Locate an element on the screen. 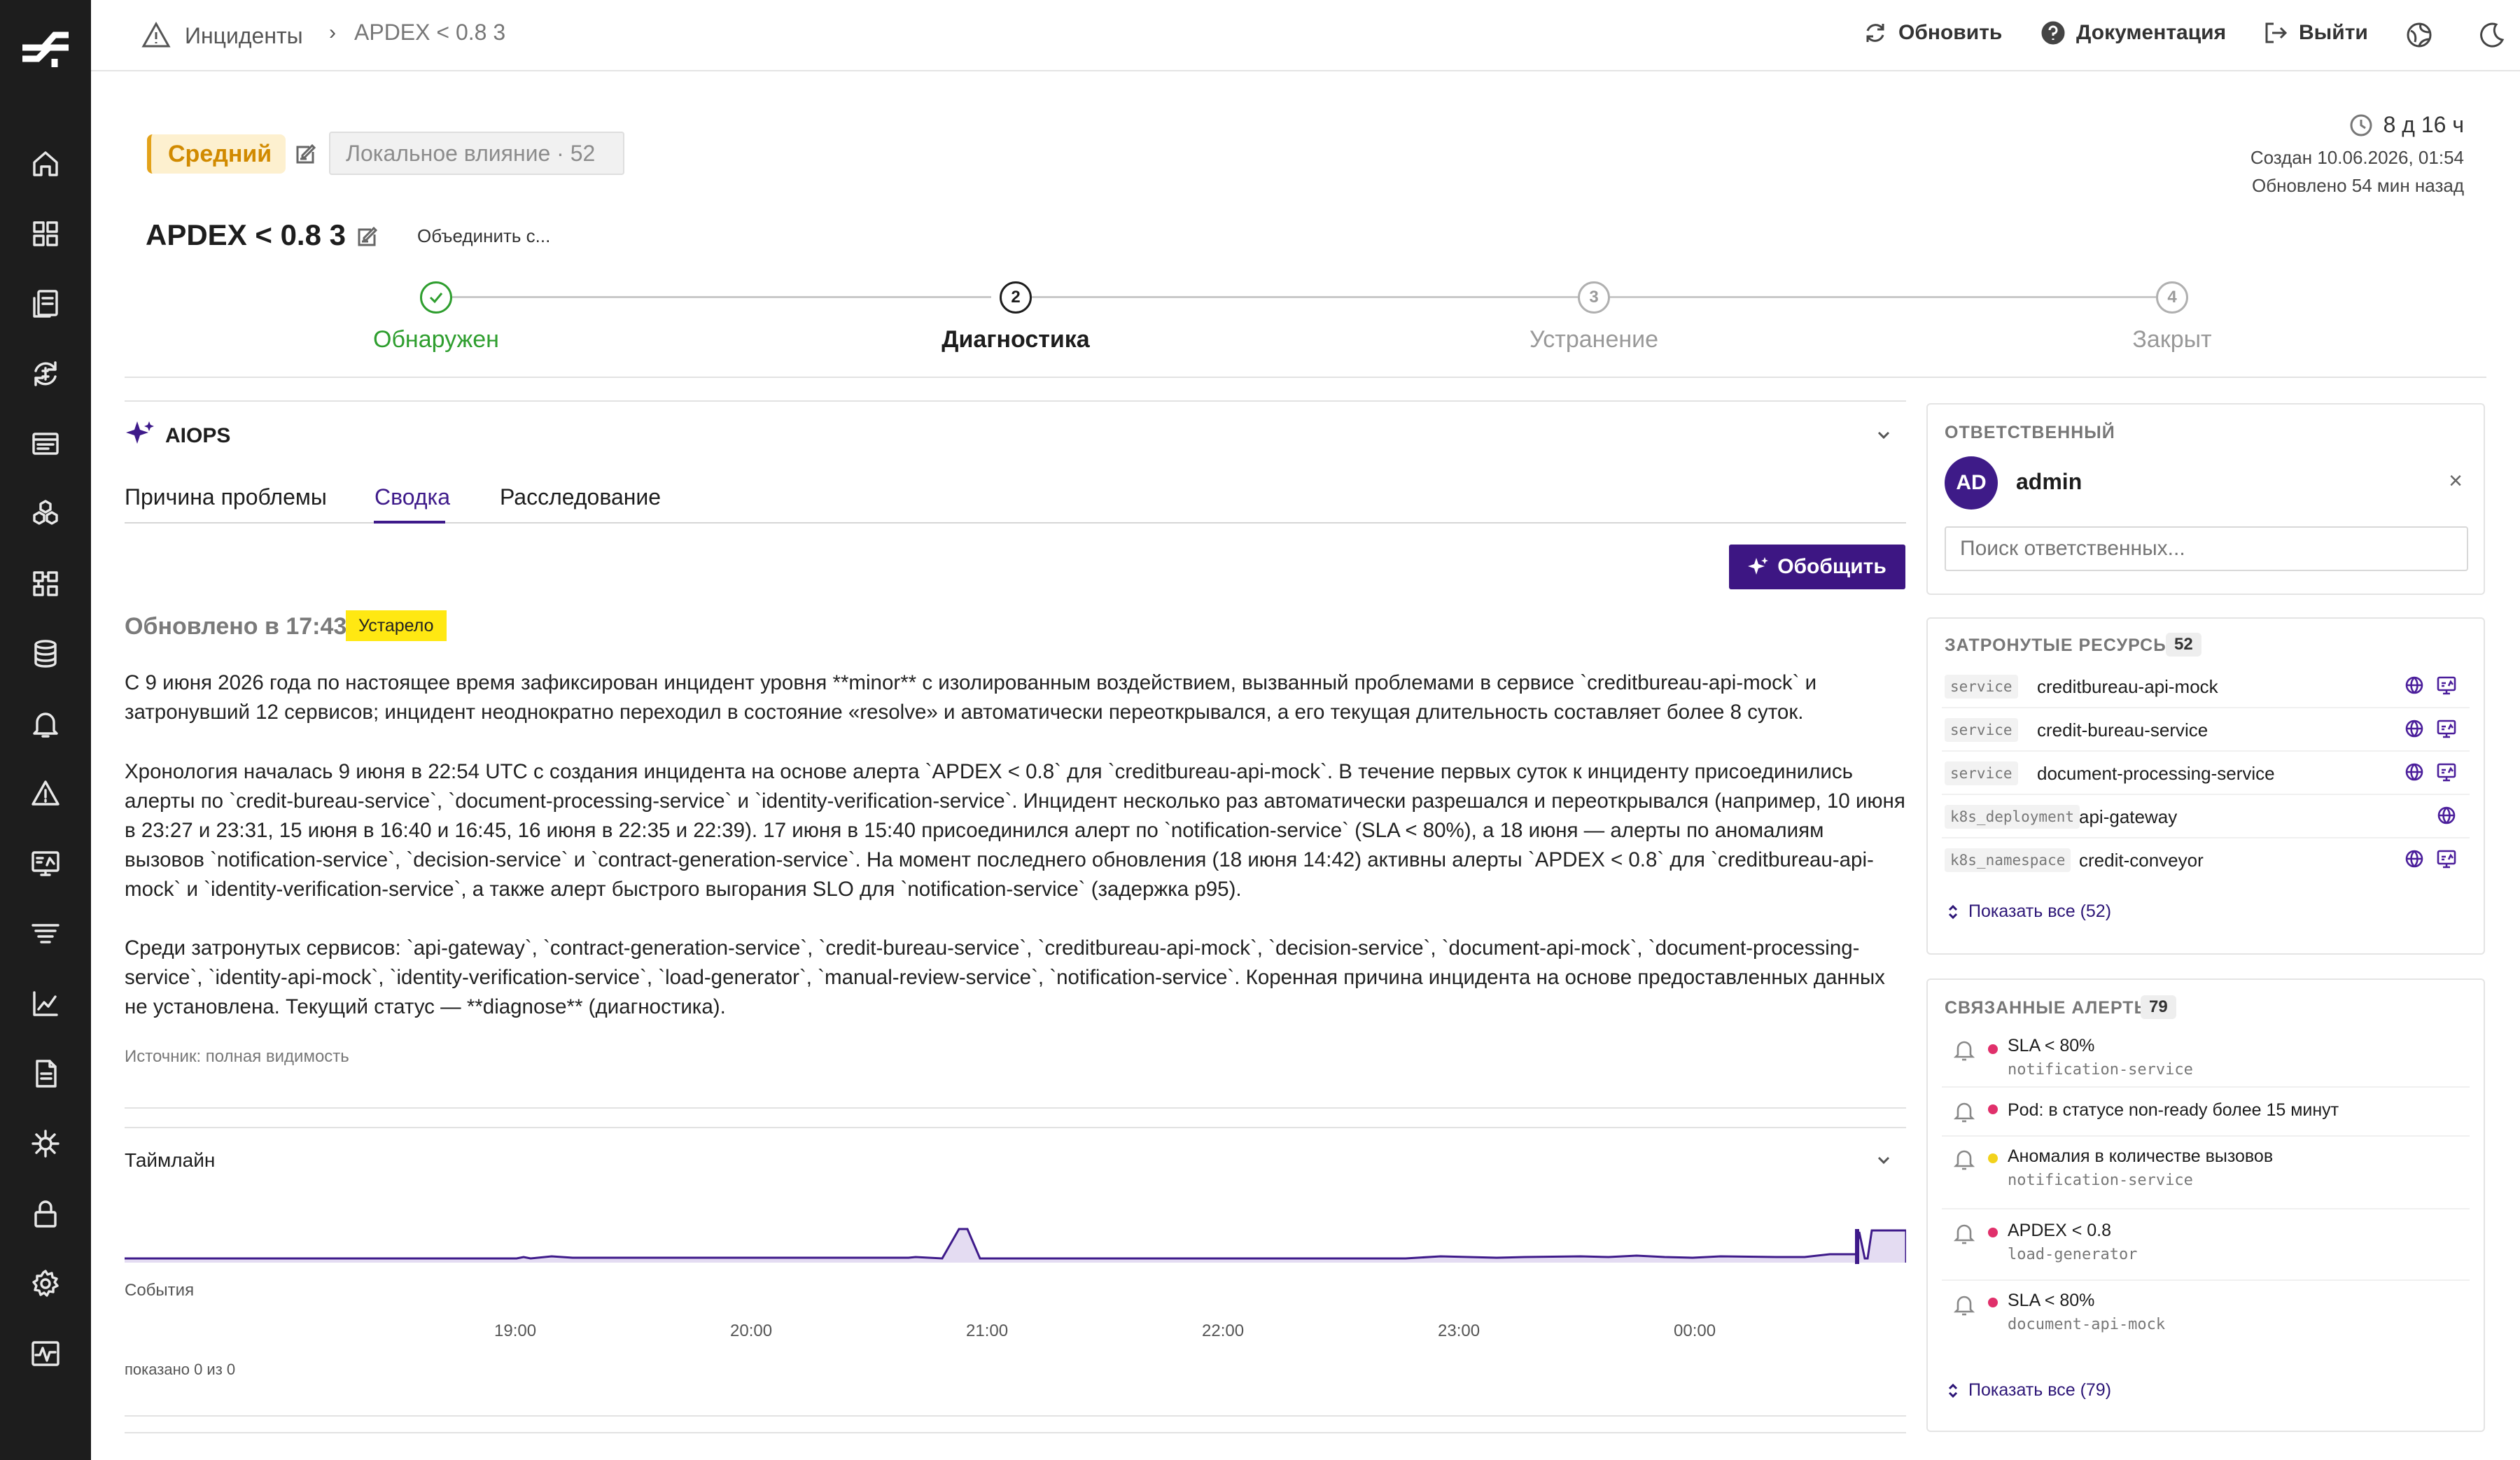  docs-button: Документация is located at coordinates (2133, 33).